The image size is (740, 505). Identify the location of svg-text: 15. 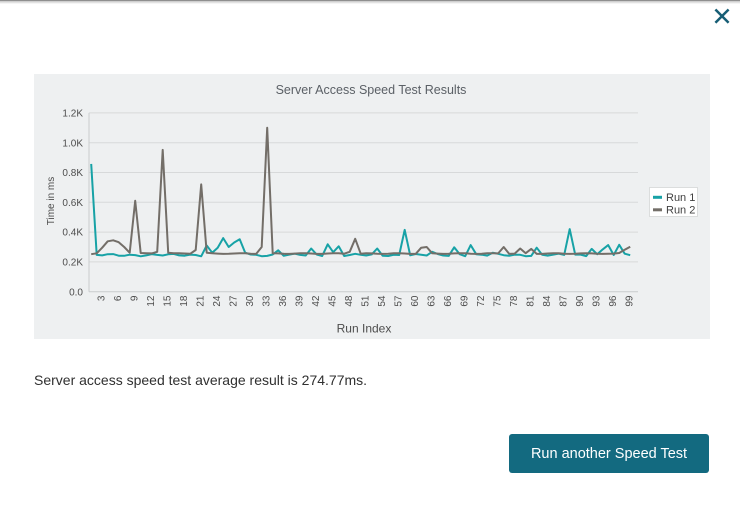
(168, 301).